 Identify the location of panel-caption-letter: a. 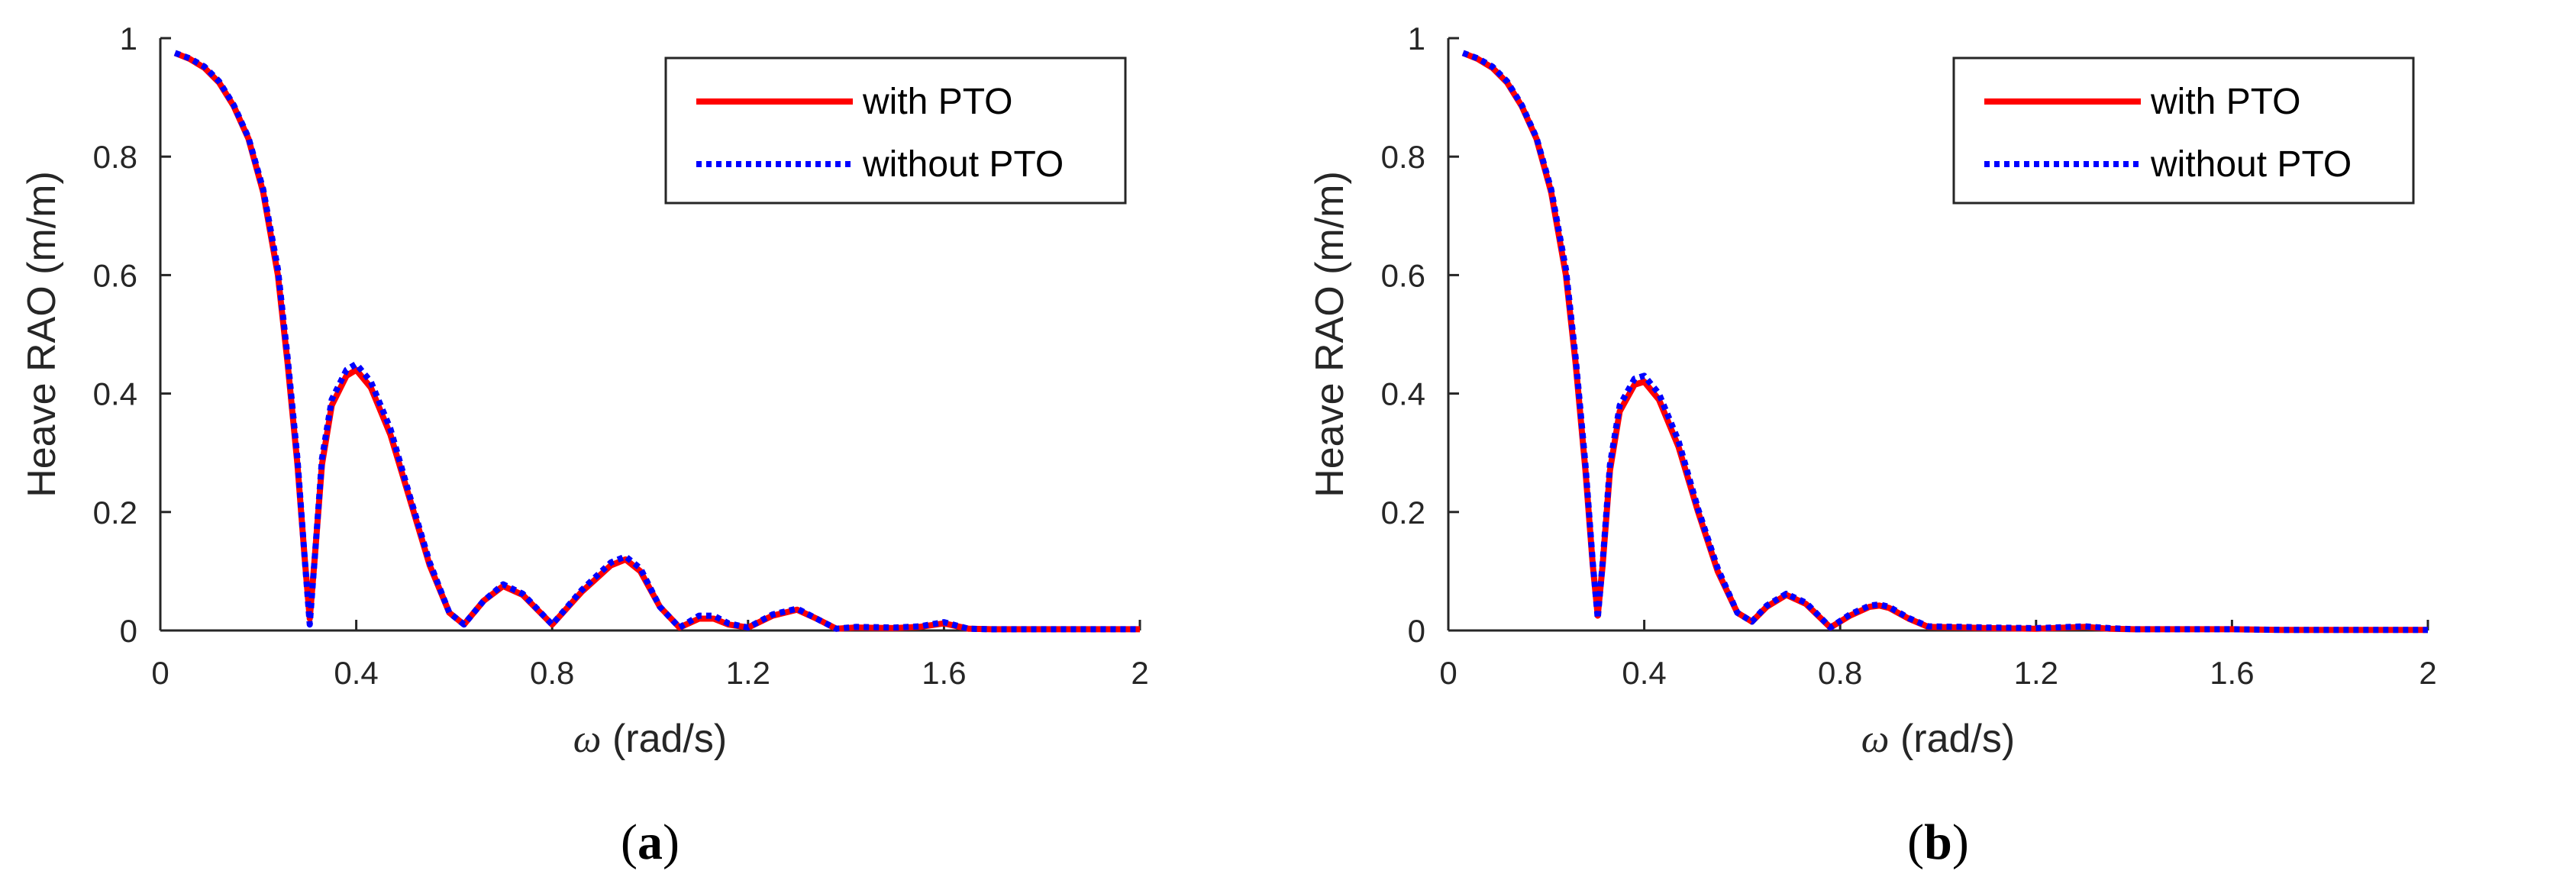
(650, 842).